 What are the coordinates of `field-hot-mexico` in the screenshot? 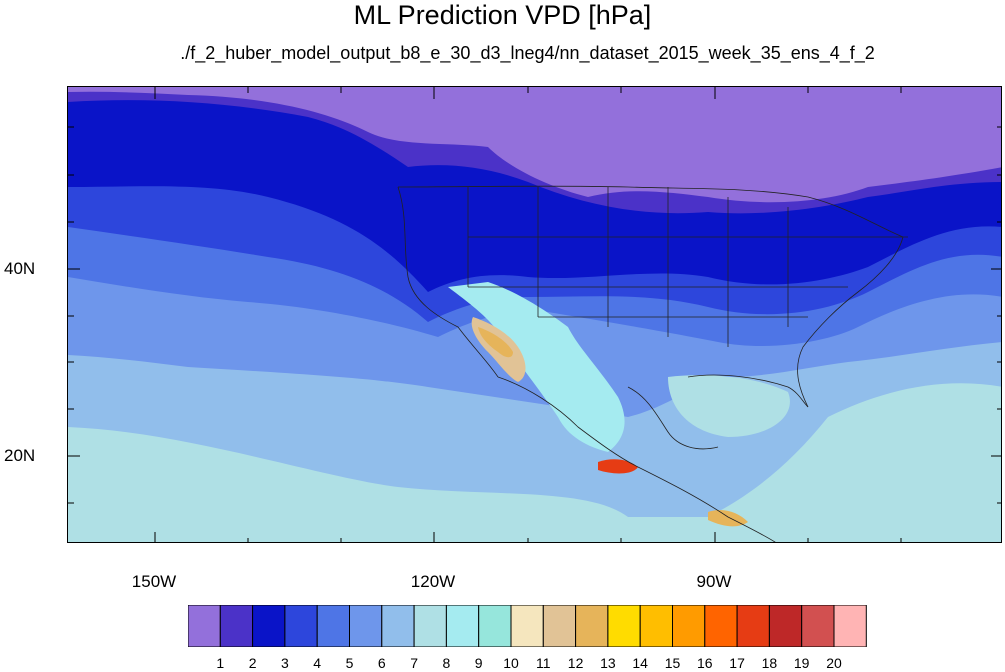 It's located at (618, 466).